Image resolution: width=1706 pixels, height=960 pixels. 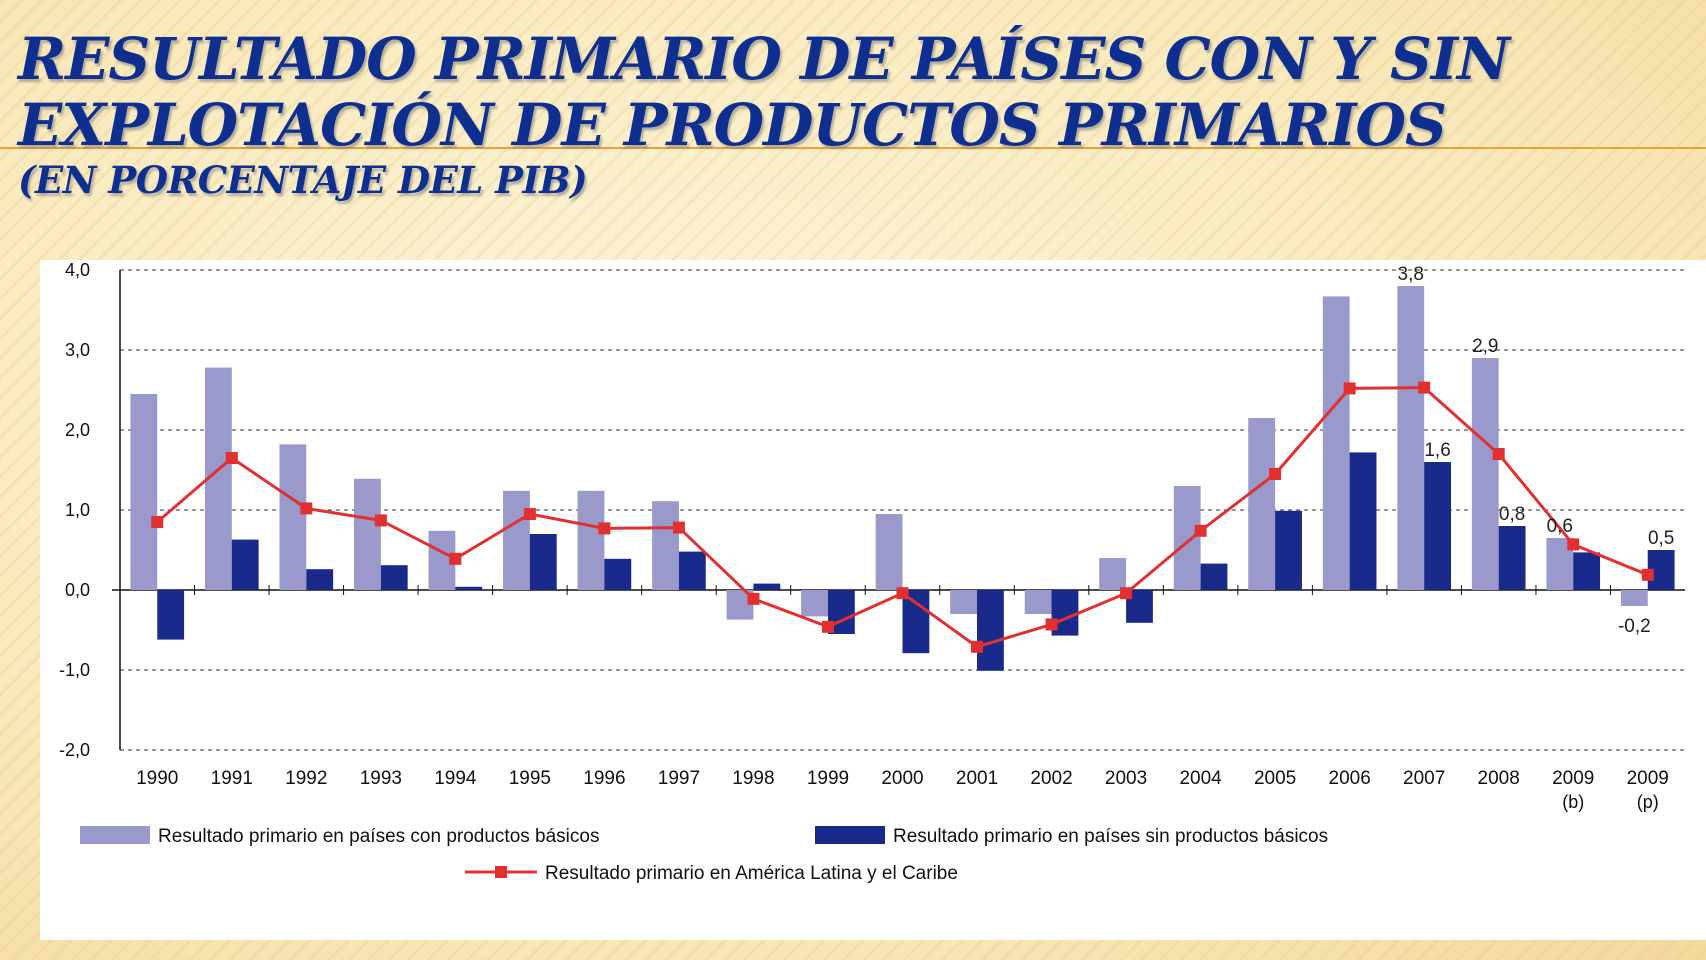 I want to click on y-tick-label: 4,0, so click(x=77, y=270).